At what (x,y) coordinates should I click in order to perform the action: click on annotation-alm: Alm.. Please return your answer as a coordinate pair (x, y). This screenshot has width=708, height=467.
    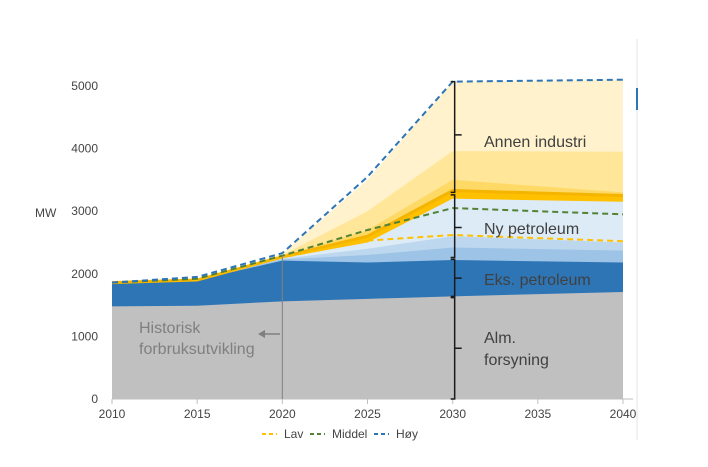
    Looking at the image, I should click on (500, 338).